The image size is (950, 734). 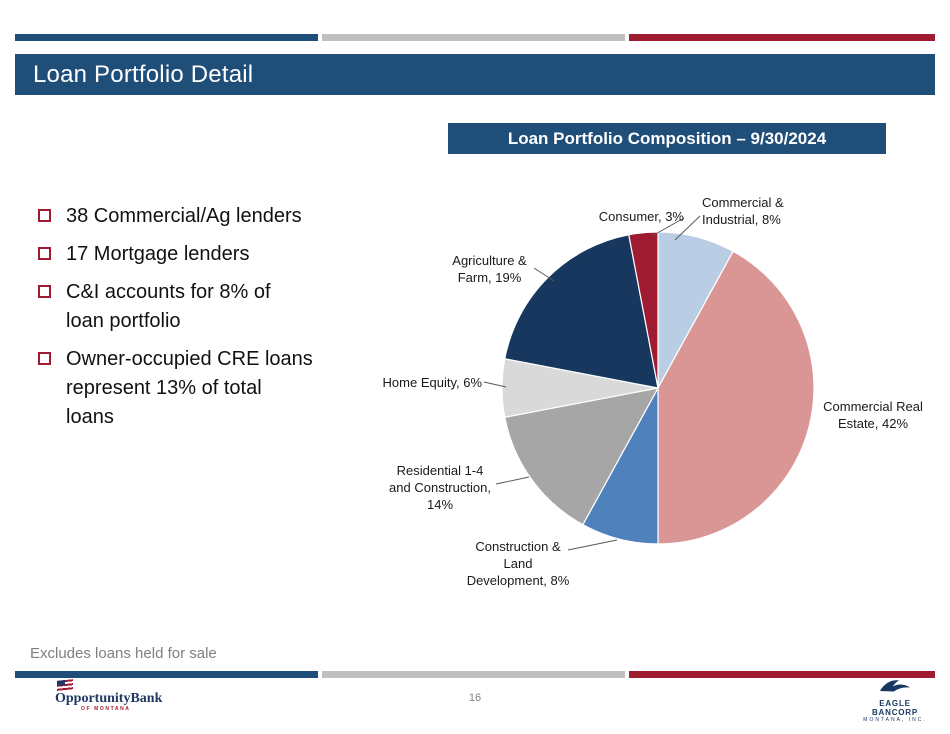 What do you see at coordinates (581, 311) in the screenshot?
I see `pie-slice-agriculture-farm` at bounding box center [581, 311].